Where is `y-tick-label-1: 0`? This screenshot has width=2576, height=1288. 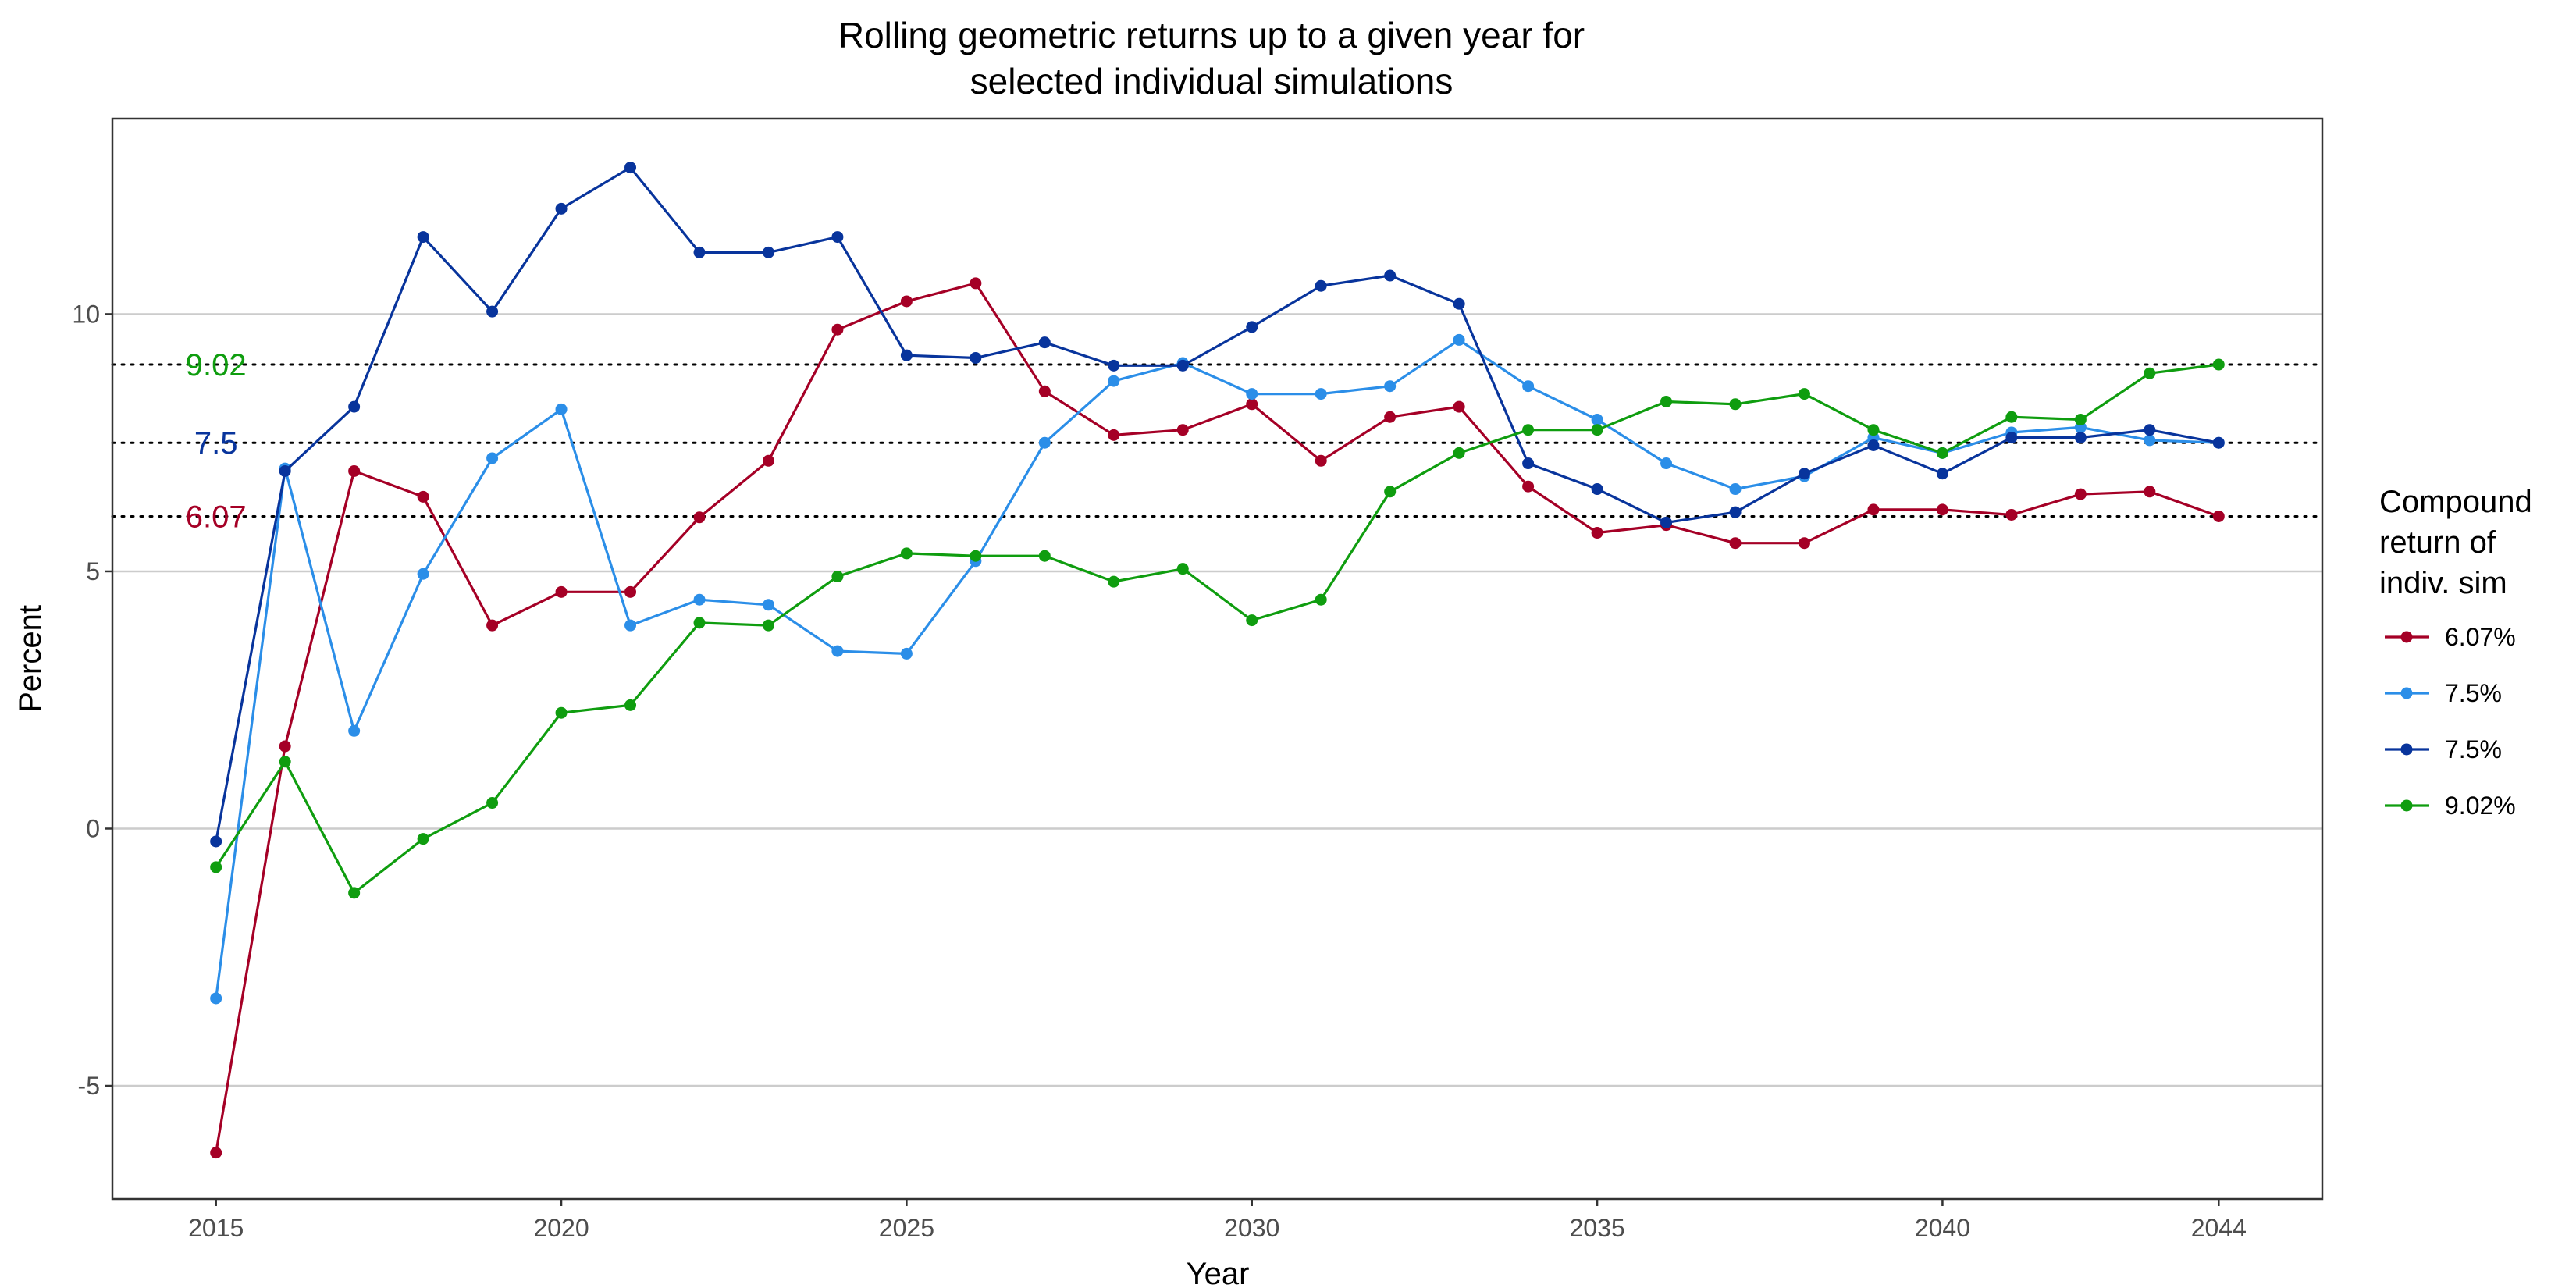
y-tick-label-1: 0 is located at coordinates (93, 828).